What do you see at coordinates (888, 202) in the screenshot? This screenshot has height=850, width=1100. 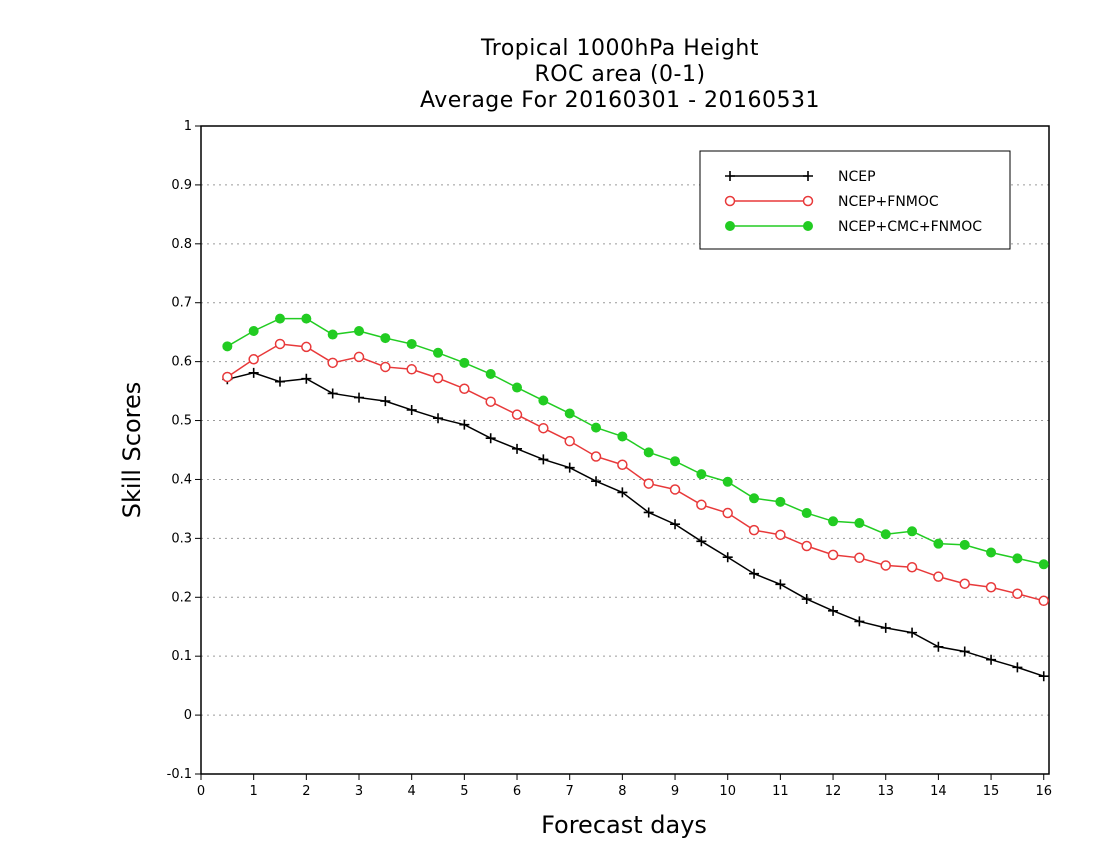 I see `legend-label: NCEP+FNMOC` at bounding box center [888, 202].